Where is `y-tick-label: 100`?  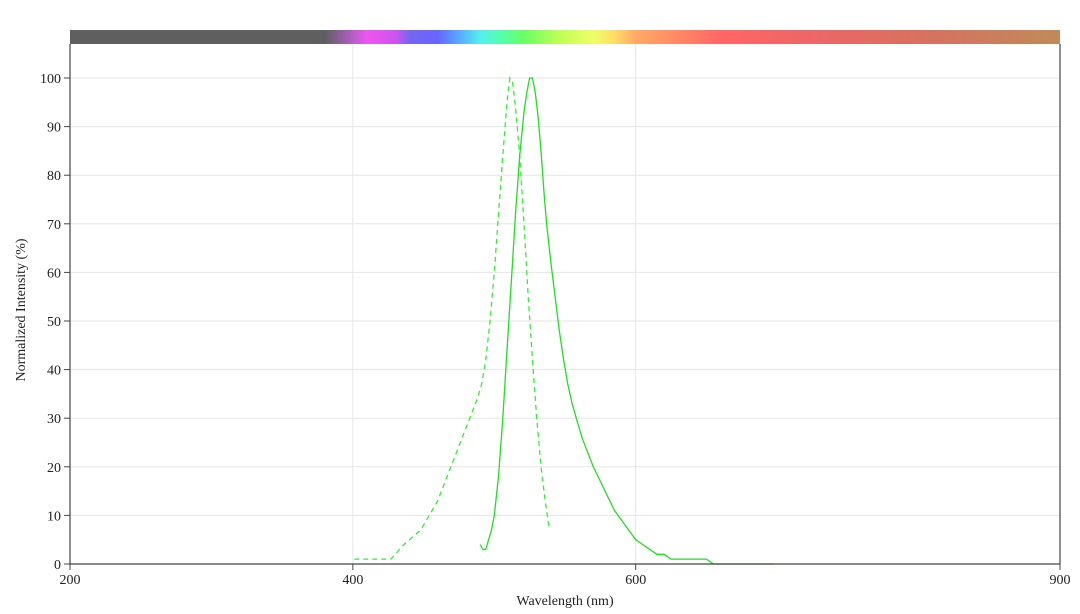
y-tick-label: 100 is located at coordinates (50, 79).